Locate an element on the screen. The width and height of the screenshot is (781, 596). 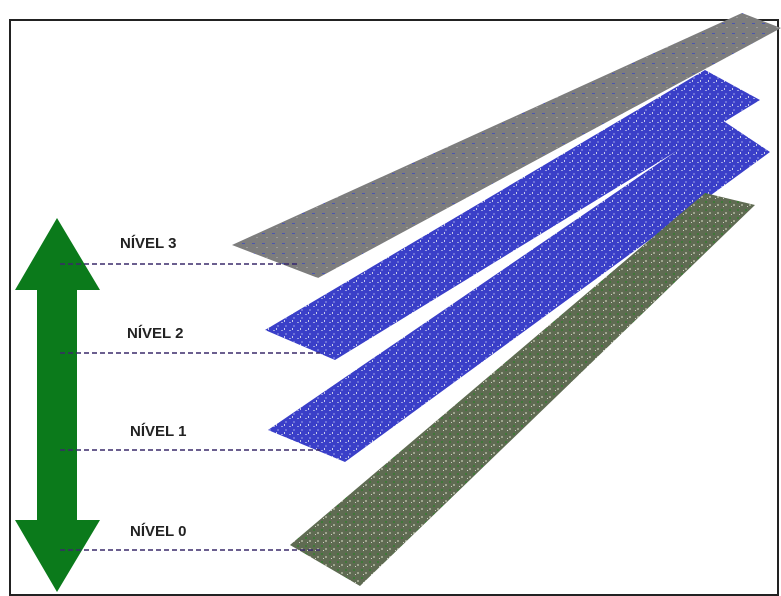
level-label: NÍVEL 0 is located at coordinates (158, 531).